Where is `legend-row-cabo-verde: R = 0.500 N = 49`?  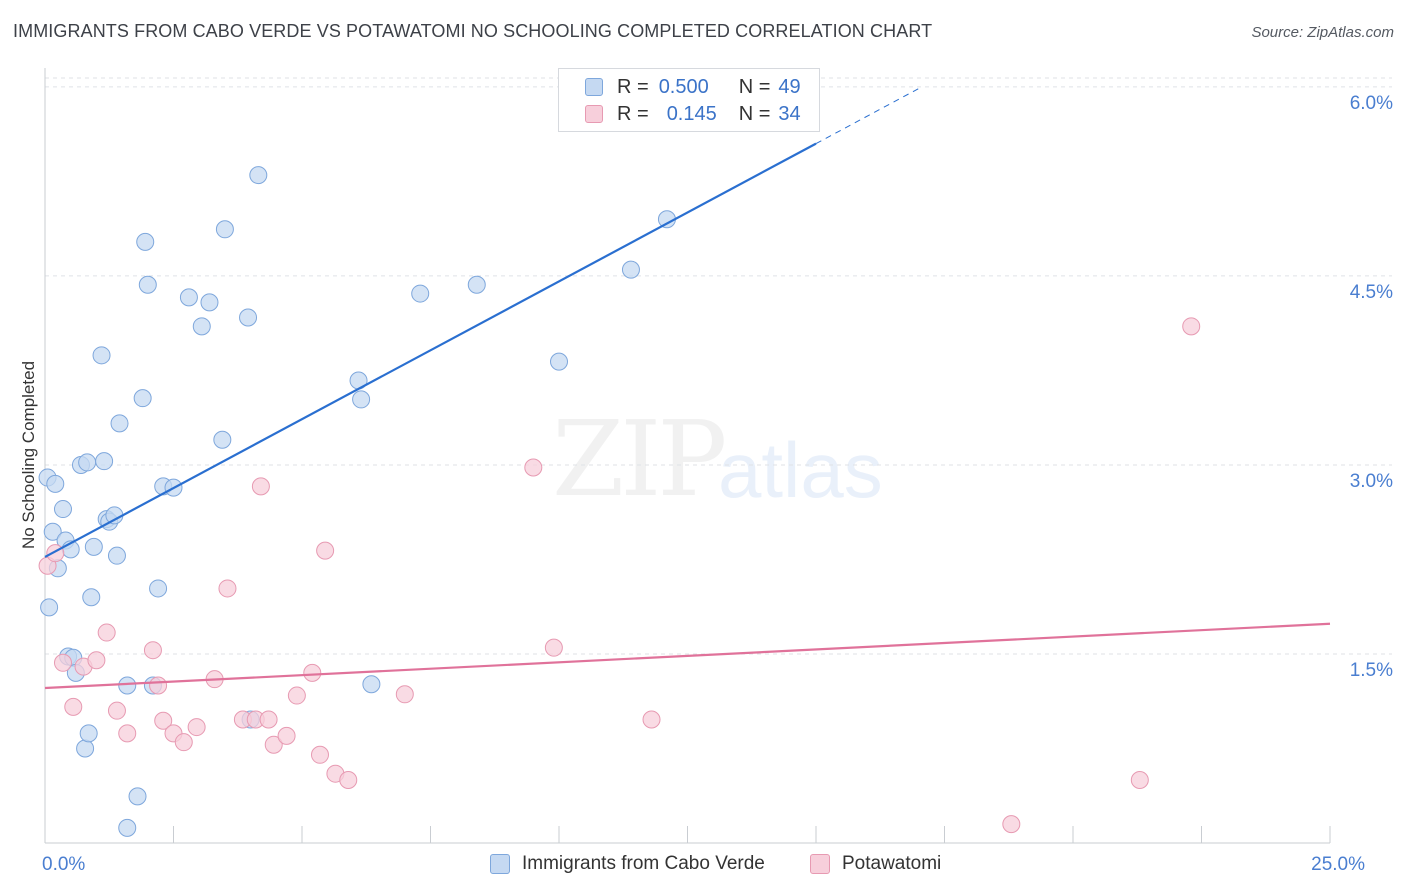
legend-row-cabo-verde: R = 0.500 N = 49 is located at coordinates (693, 87).